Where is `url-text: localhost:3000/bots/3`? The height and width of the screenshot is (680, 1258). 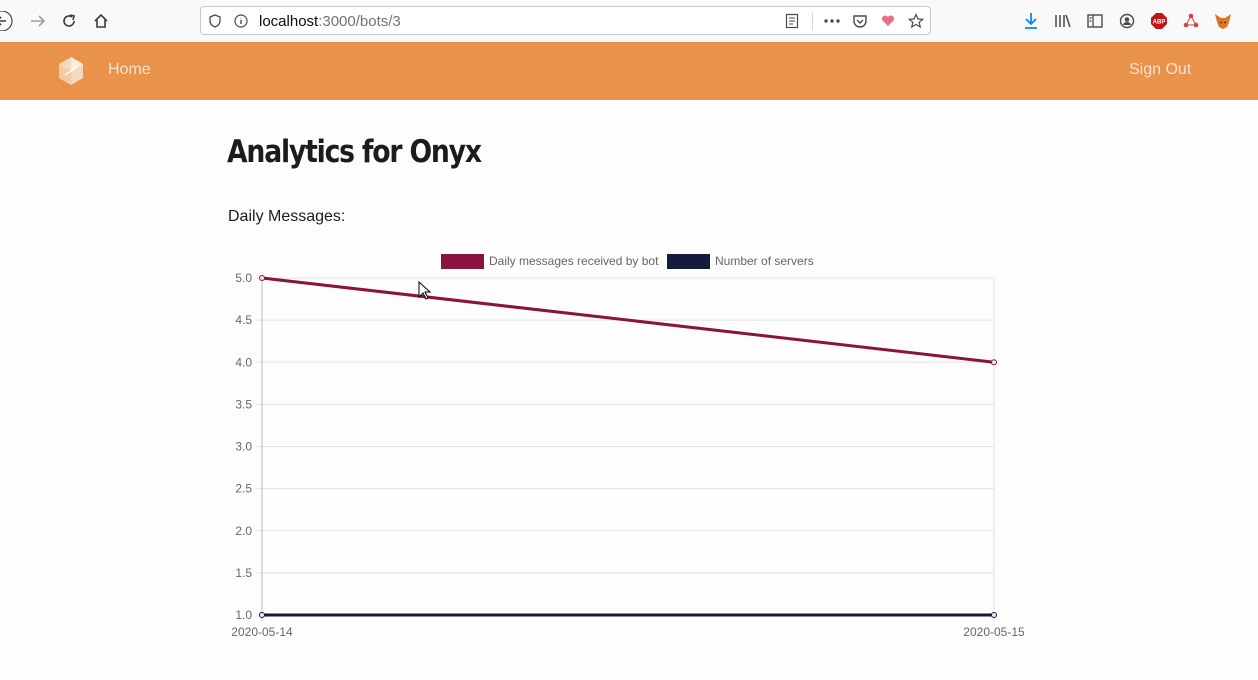 url-text: localhost:3000/bots/3 is located at coordinates (330, 21).